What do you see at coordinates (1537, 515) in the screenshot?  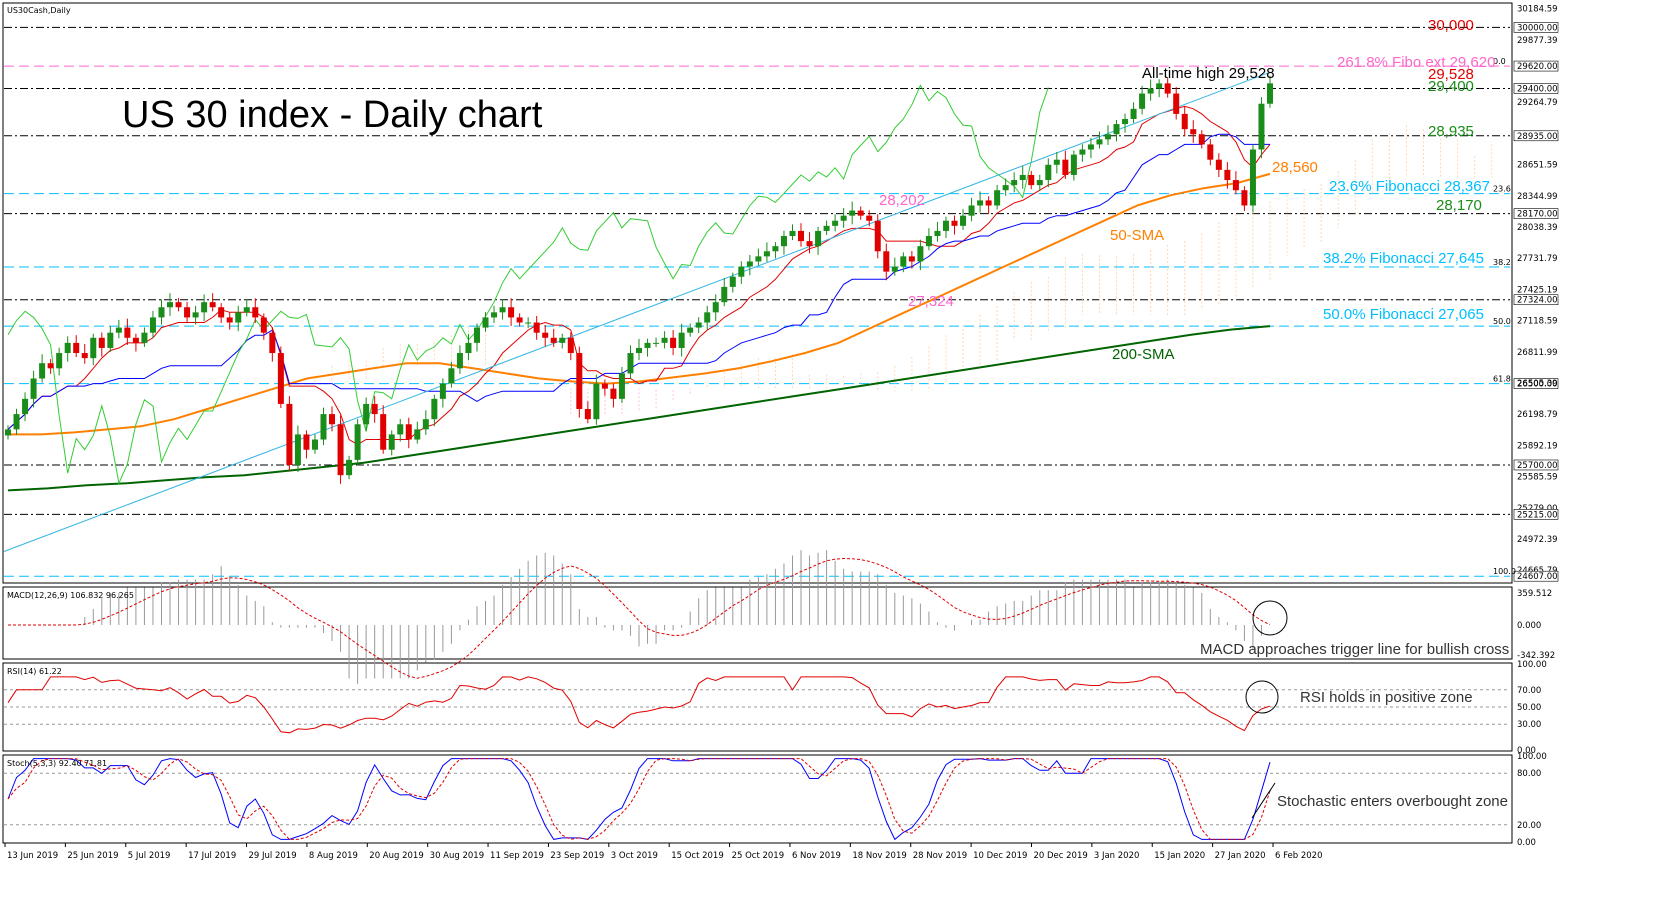 I see `price-tick: 25215.00` at bounding box center [1537, 515].